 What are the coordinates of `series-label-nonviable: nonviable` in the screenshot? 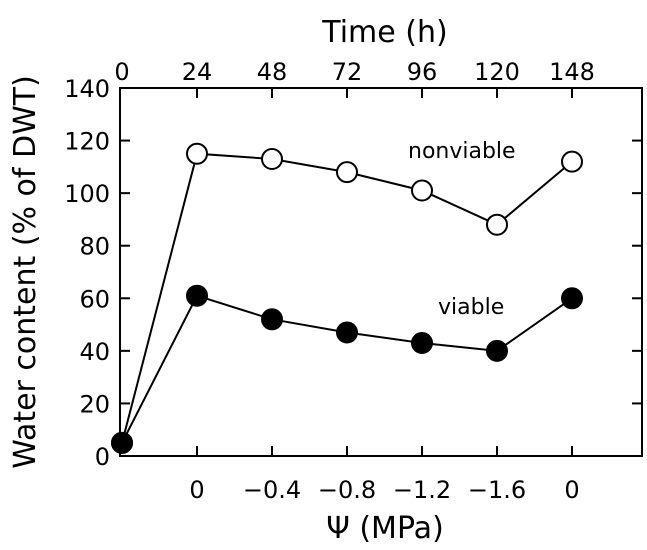 It's located at (462, 151).